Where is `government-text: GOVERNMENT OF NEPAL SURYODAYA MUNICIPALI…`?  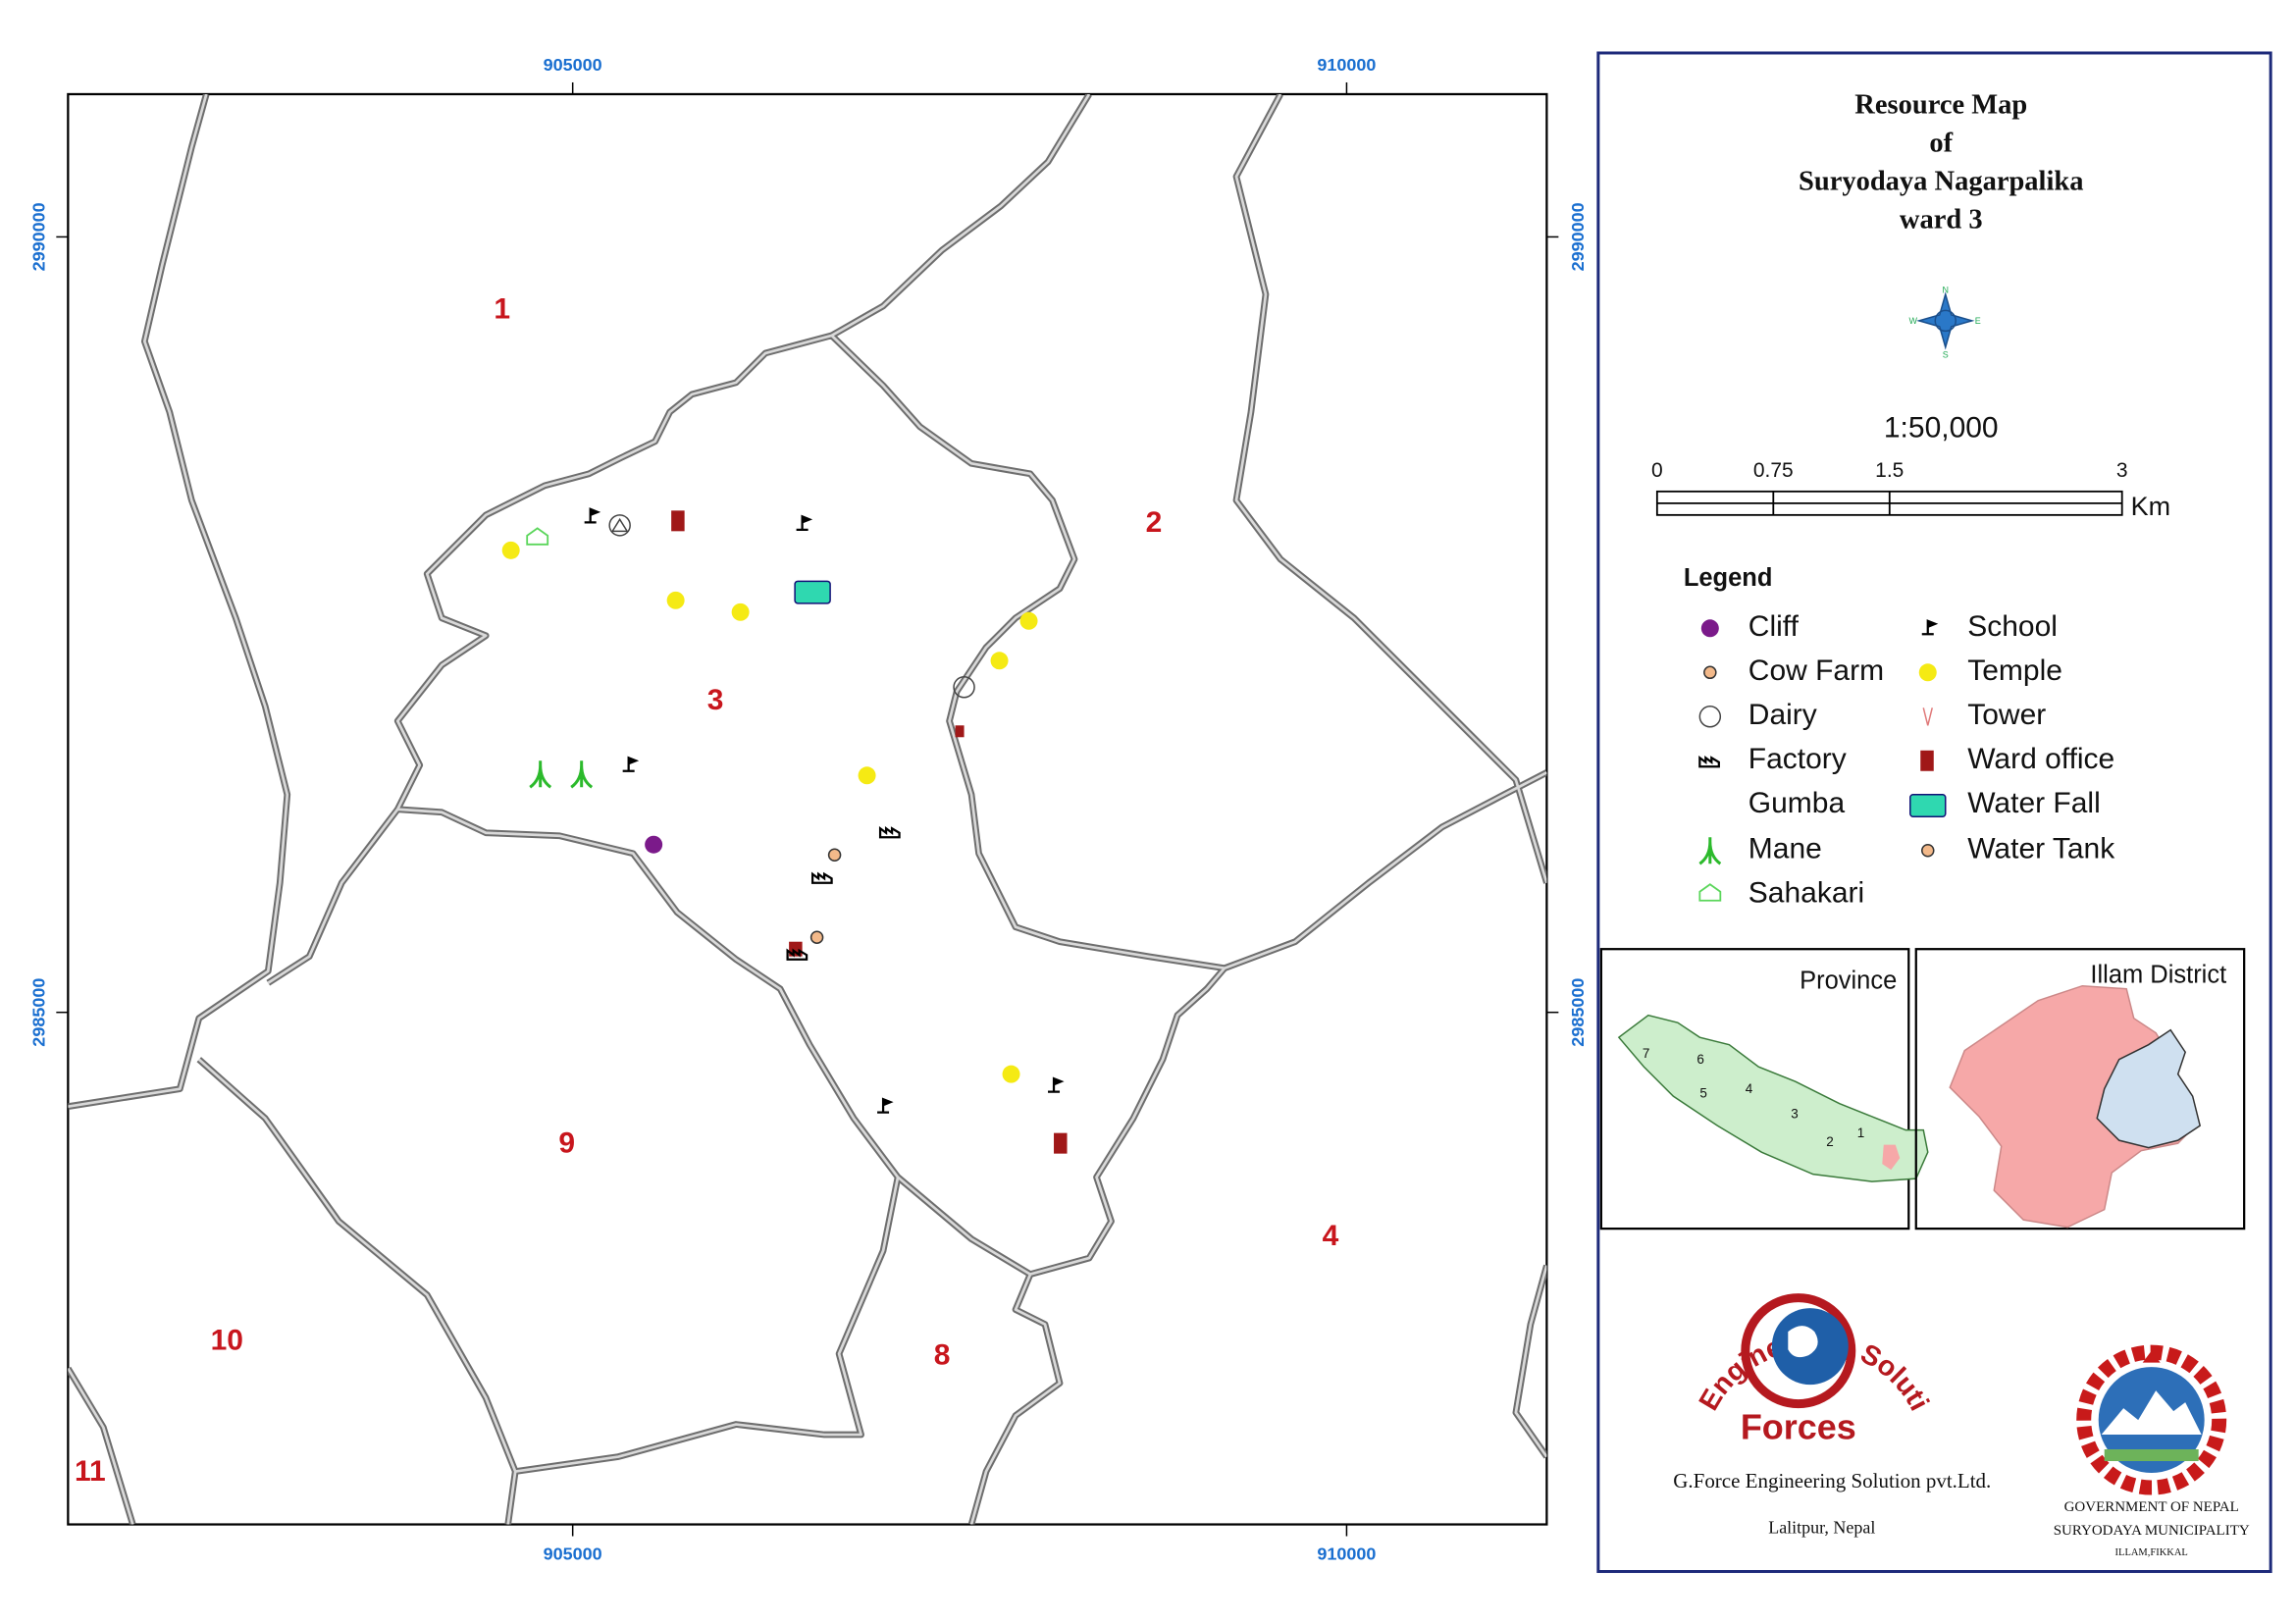
government-text: GOVERNMENT OF NEPAL SURYODAYA MUNICIPALI… is located at coordinates (2152, 1528).